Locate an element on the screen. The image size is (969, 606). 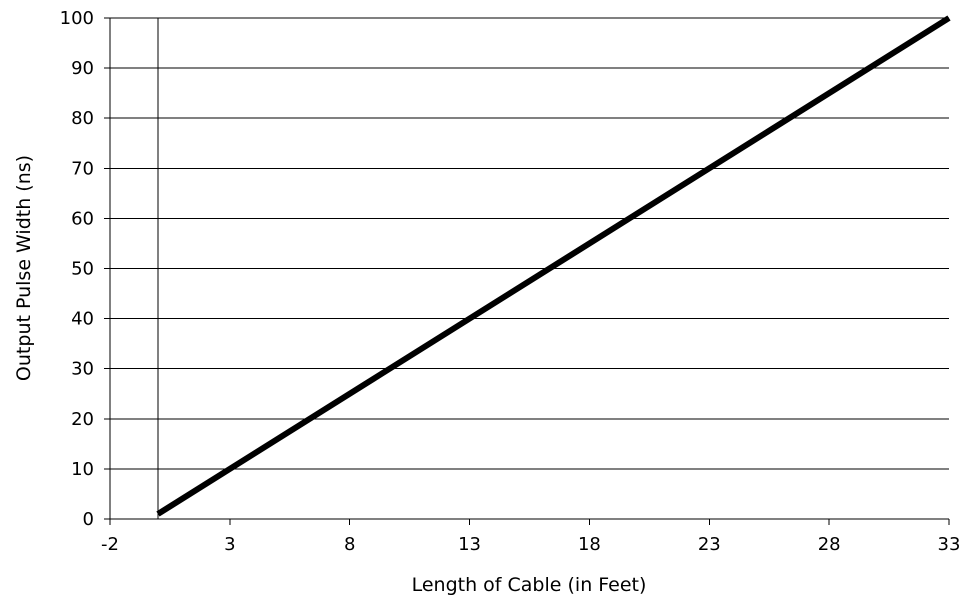
x-tick-label: 23 is located at coordinates (709, 544).